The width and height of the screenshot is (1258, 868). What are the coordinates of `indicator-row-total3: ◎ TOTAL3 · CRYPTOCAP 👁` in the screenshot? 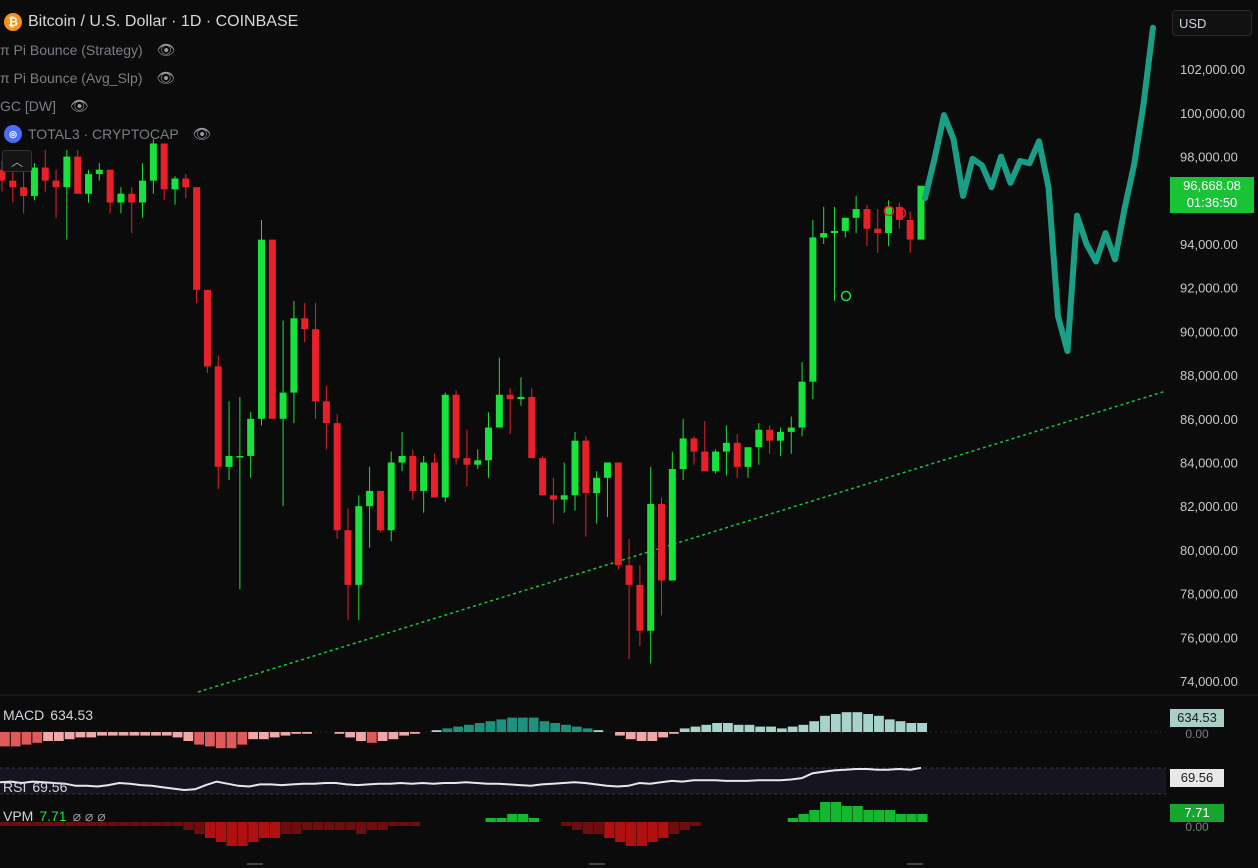 It's located at (149, 134).